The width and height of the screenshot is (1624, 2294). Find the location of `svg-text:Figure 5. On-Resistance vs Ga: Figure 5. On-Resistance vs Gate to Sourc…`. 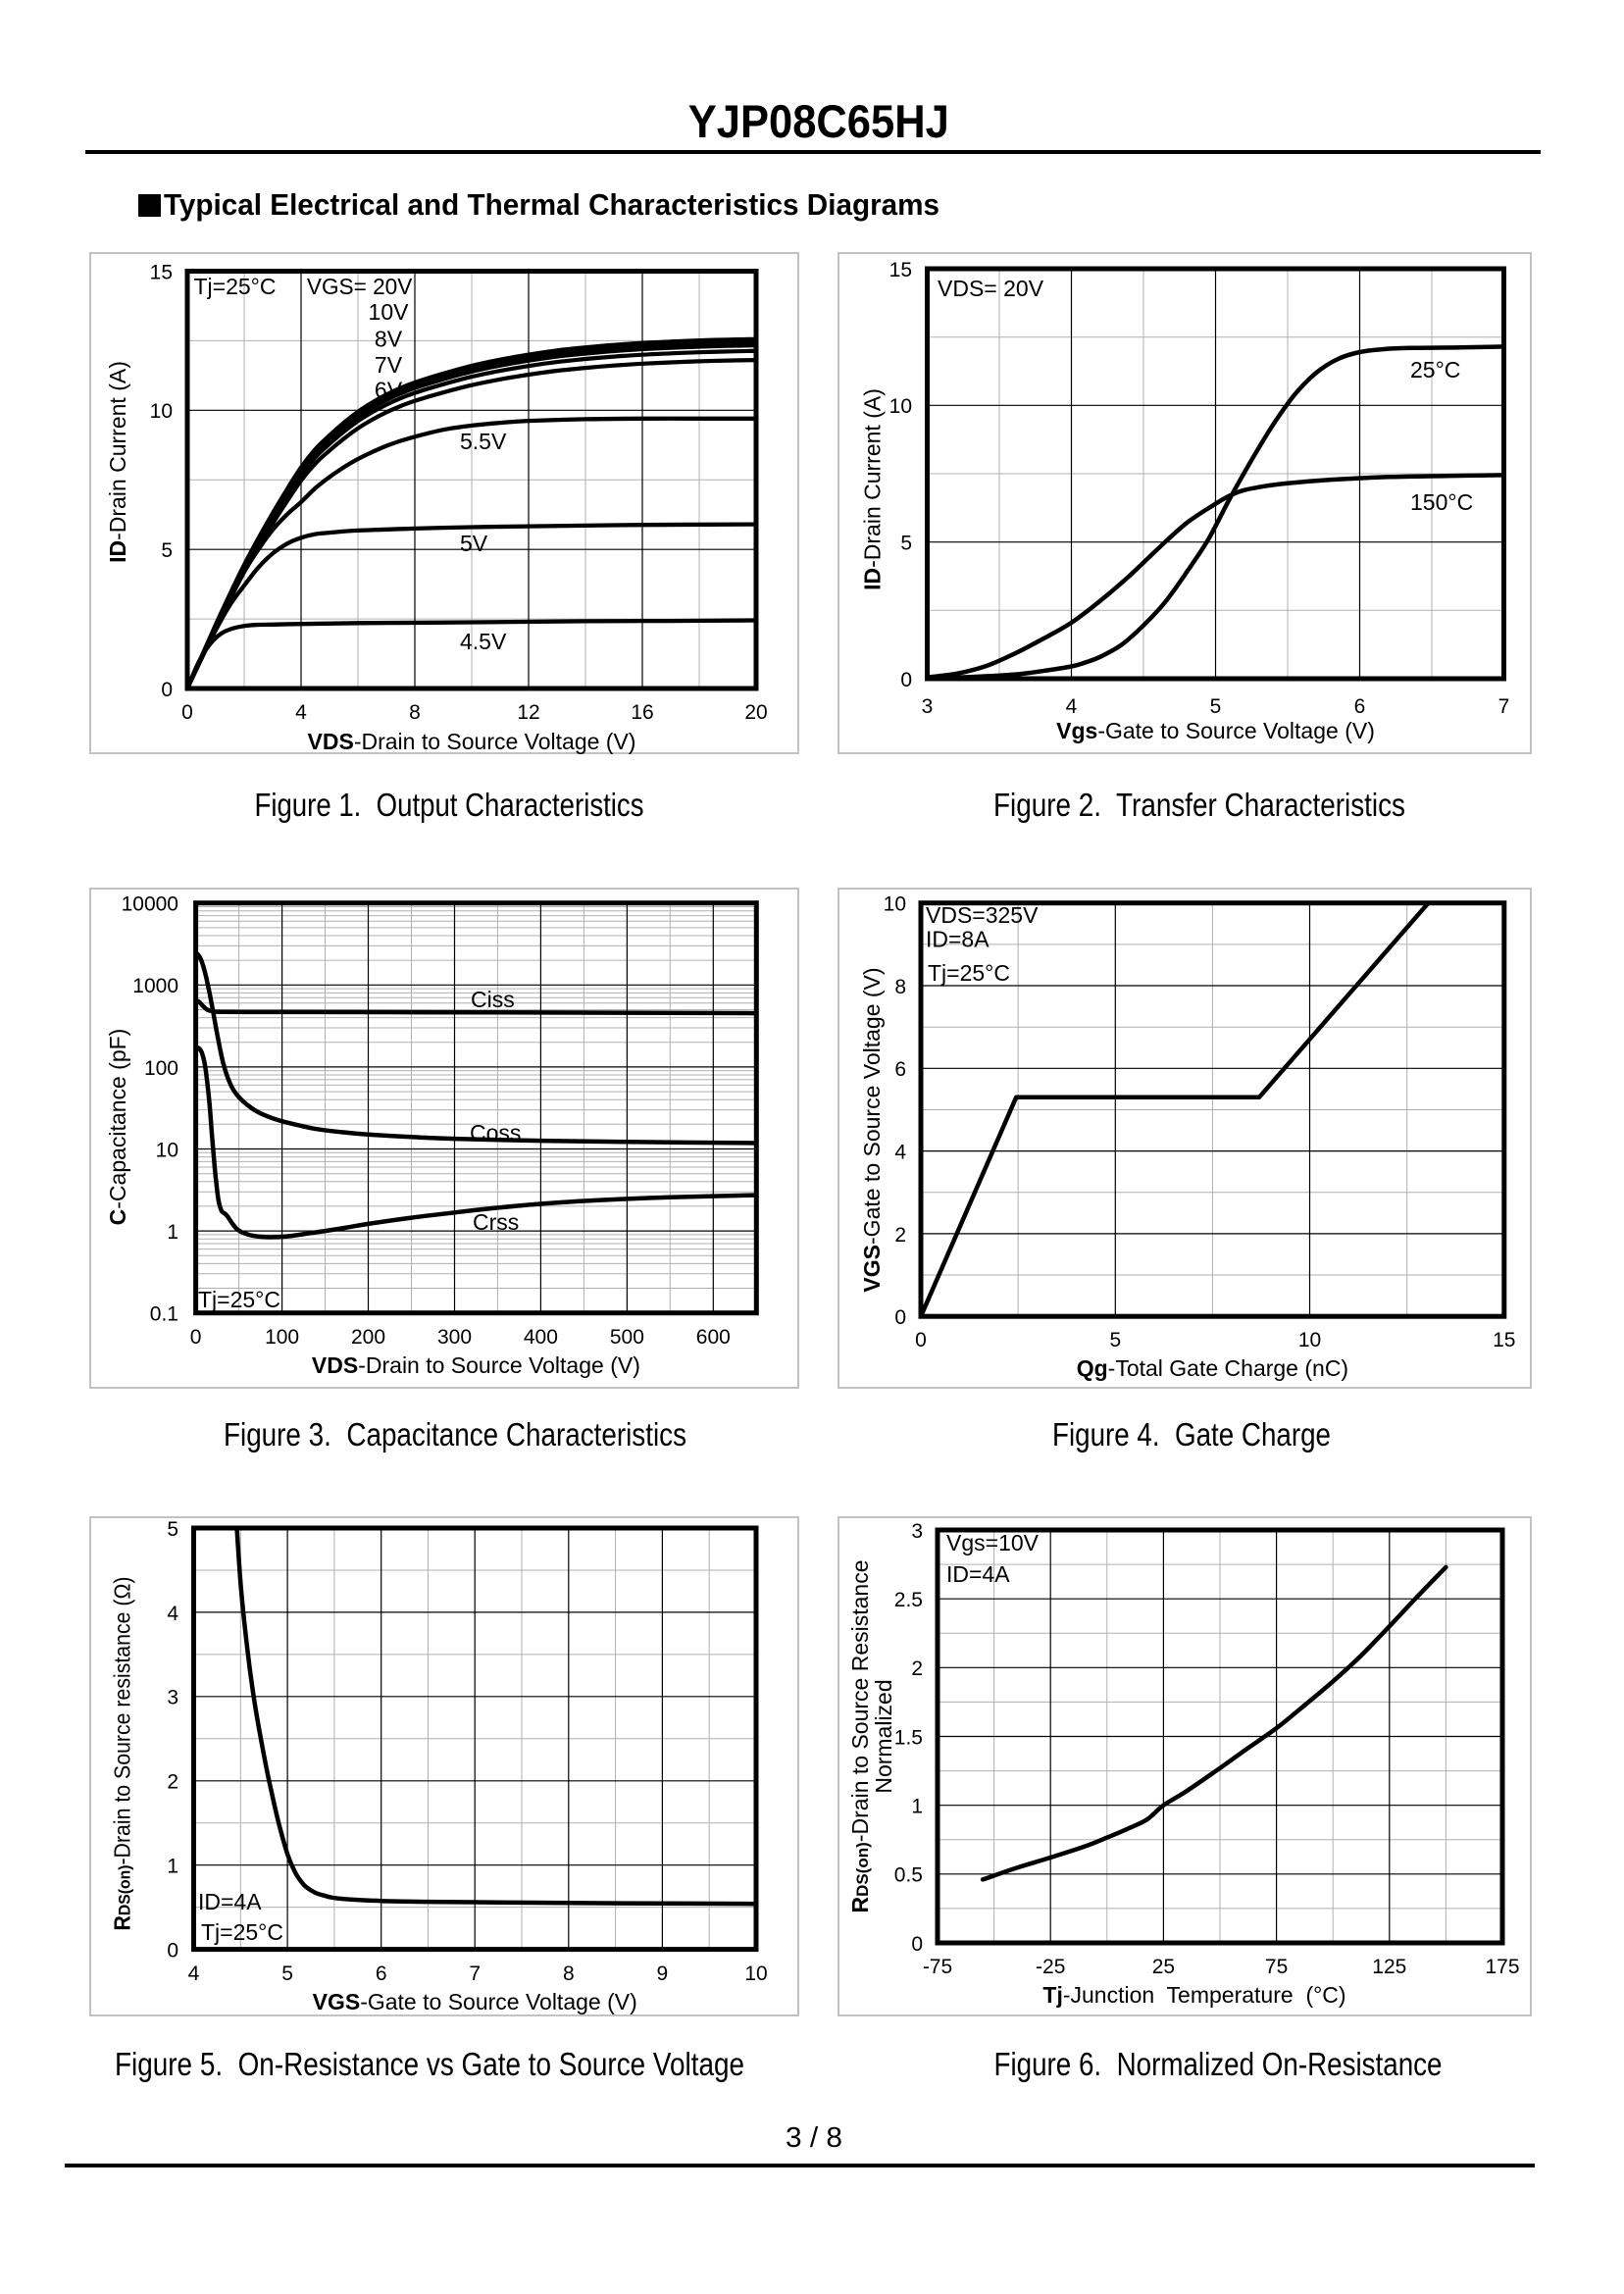

svg-text:Figure 5. On-Resistance vs Ga: Figure 5. On-Resistance vs Gate to Sourc… is located at coordinates (429, 2064).